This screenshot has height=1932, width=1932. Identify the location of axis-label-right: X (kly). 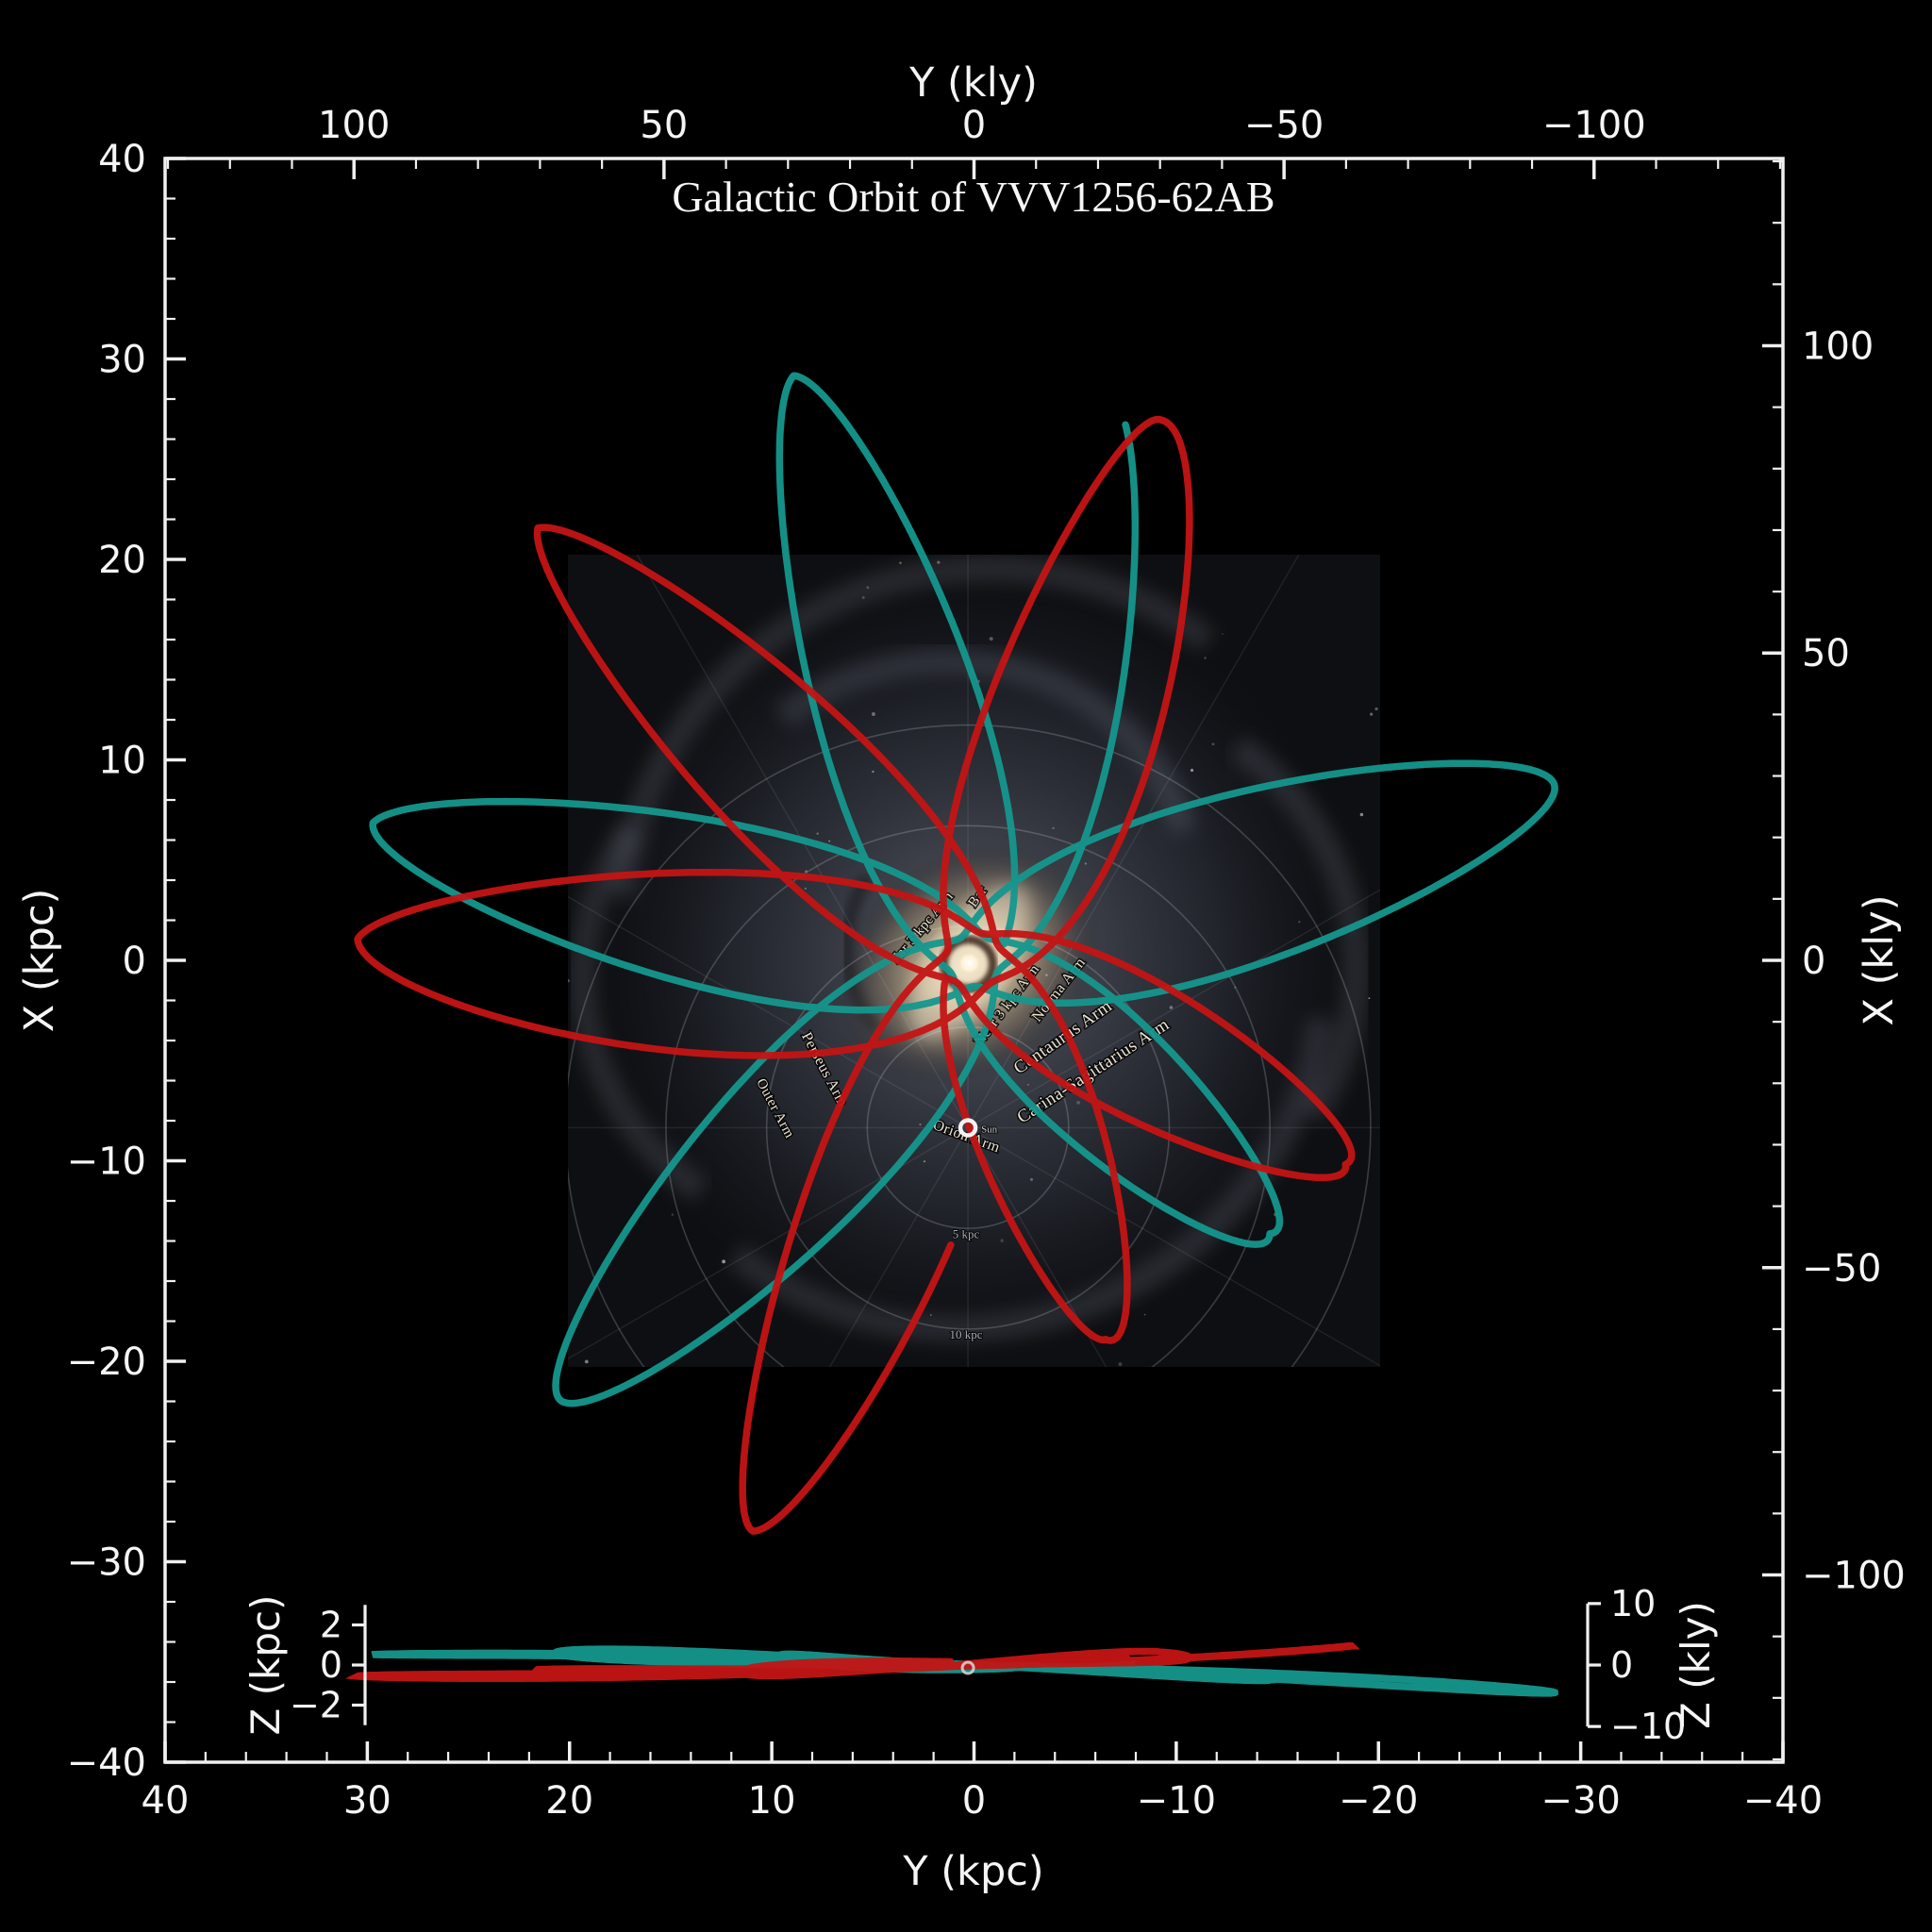
(1880, 960).